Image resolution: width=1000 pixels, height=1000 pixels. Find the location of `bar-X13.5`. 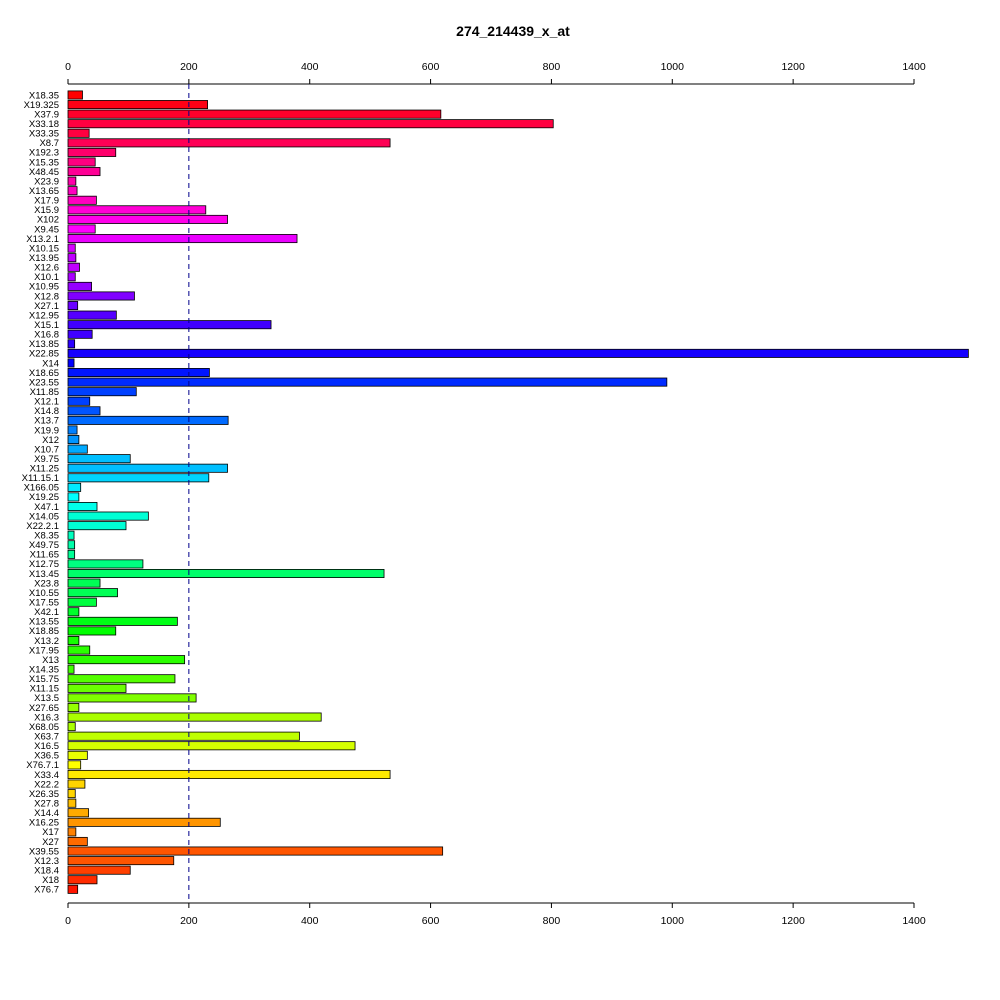

bar-X13.5 is located at coordinates (132, 698).